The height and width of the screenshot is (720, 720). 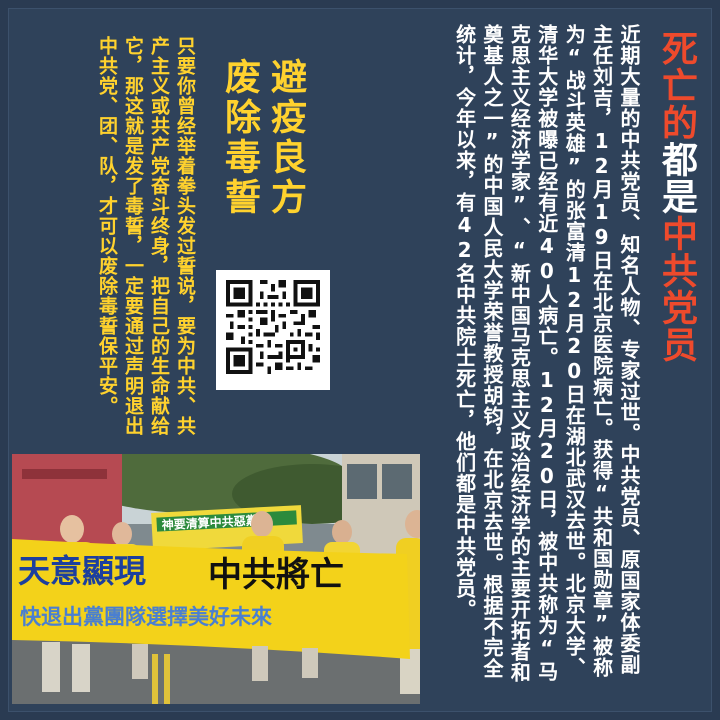 I want to click on qr-code, so click(x=273, y=330).